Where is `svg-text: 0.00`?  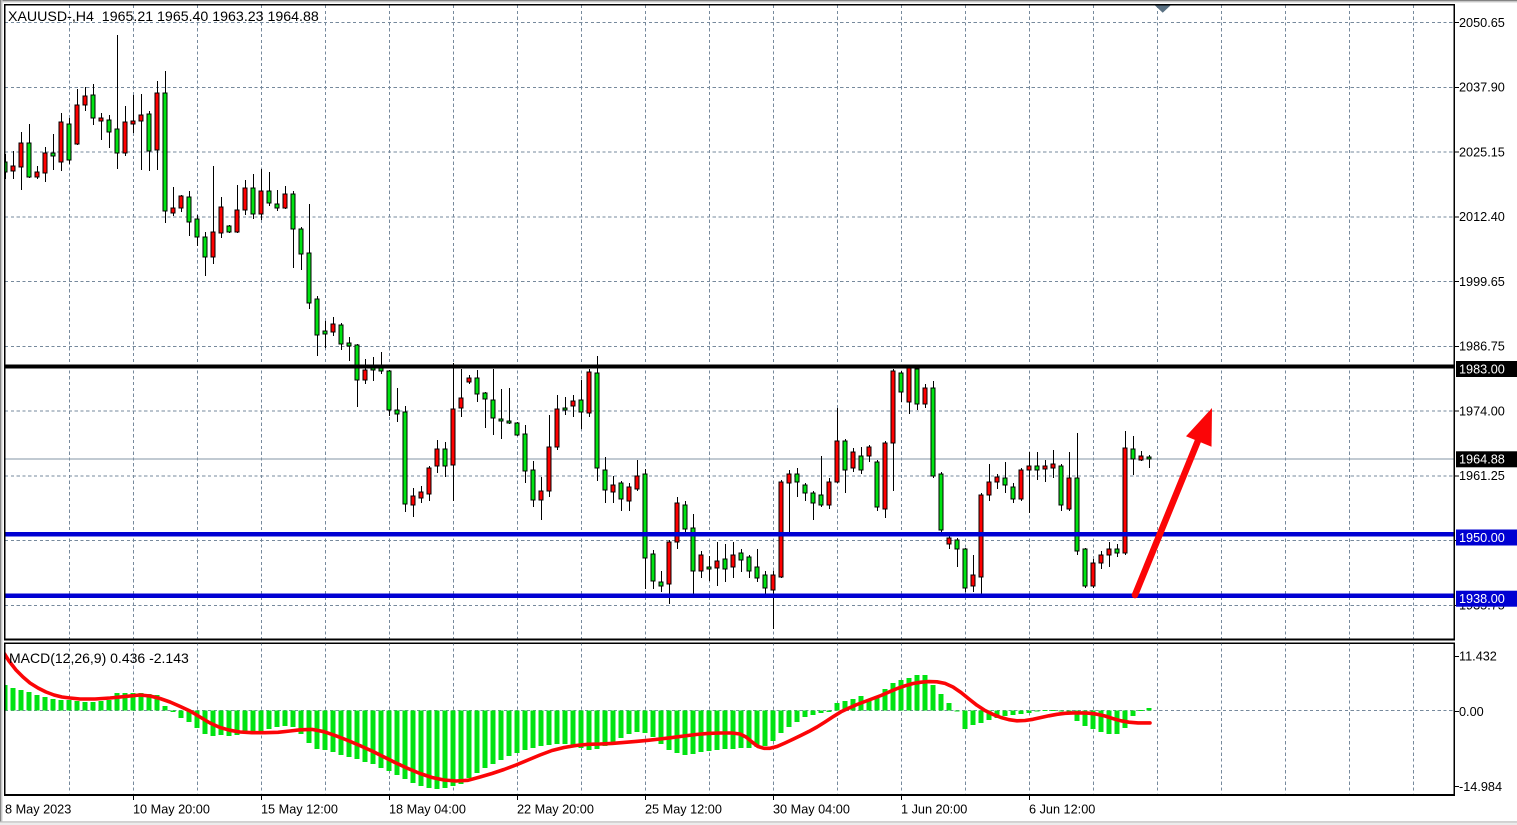 svg-text: 0.00 is located at coordinates (1471, 712).